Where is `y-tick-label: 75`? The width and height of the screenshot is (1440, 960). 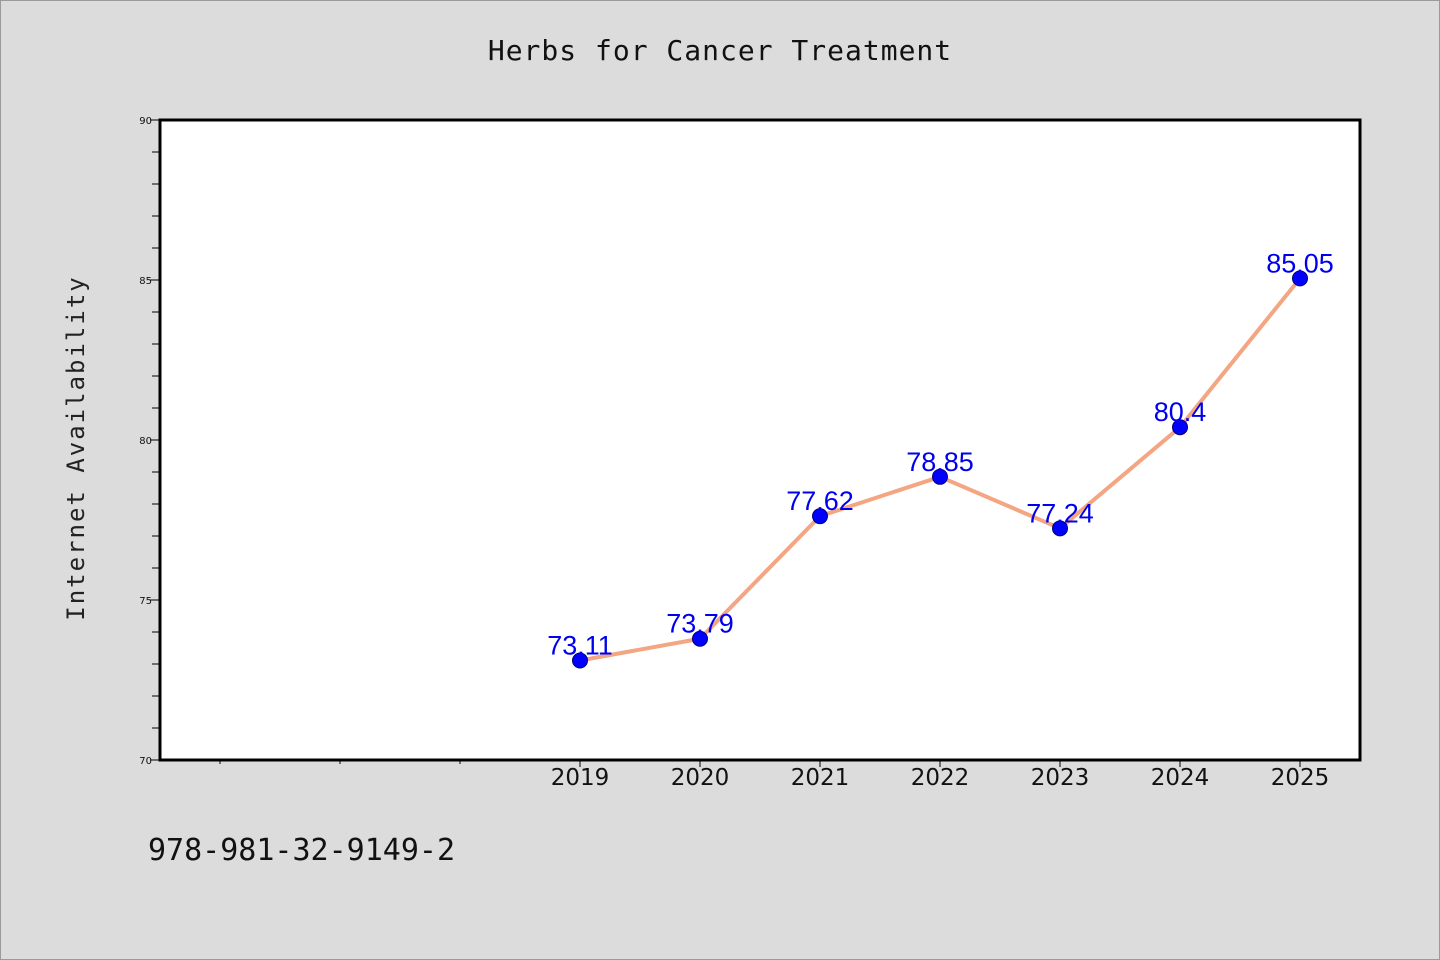
y-tick-label: 75 is located at coordinates (145, 601).